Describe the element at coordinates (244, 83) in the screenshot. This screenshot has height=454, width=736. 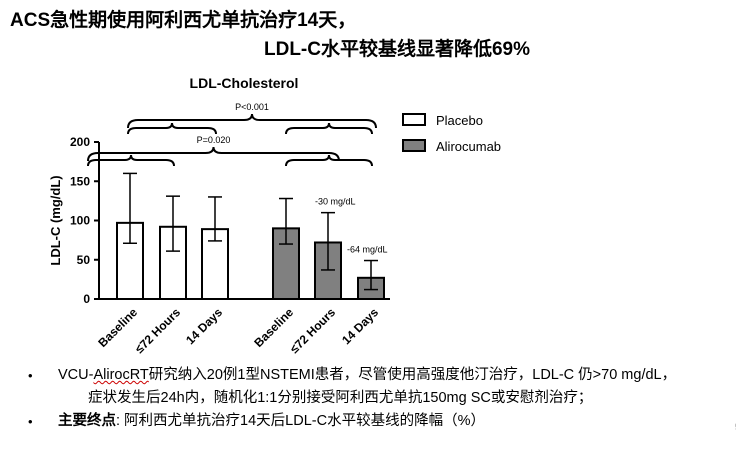
I see `chart-title: LDL-Cholesterol` at that location.